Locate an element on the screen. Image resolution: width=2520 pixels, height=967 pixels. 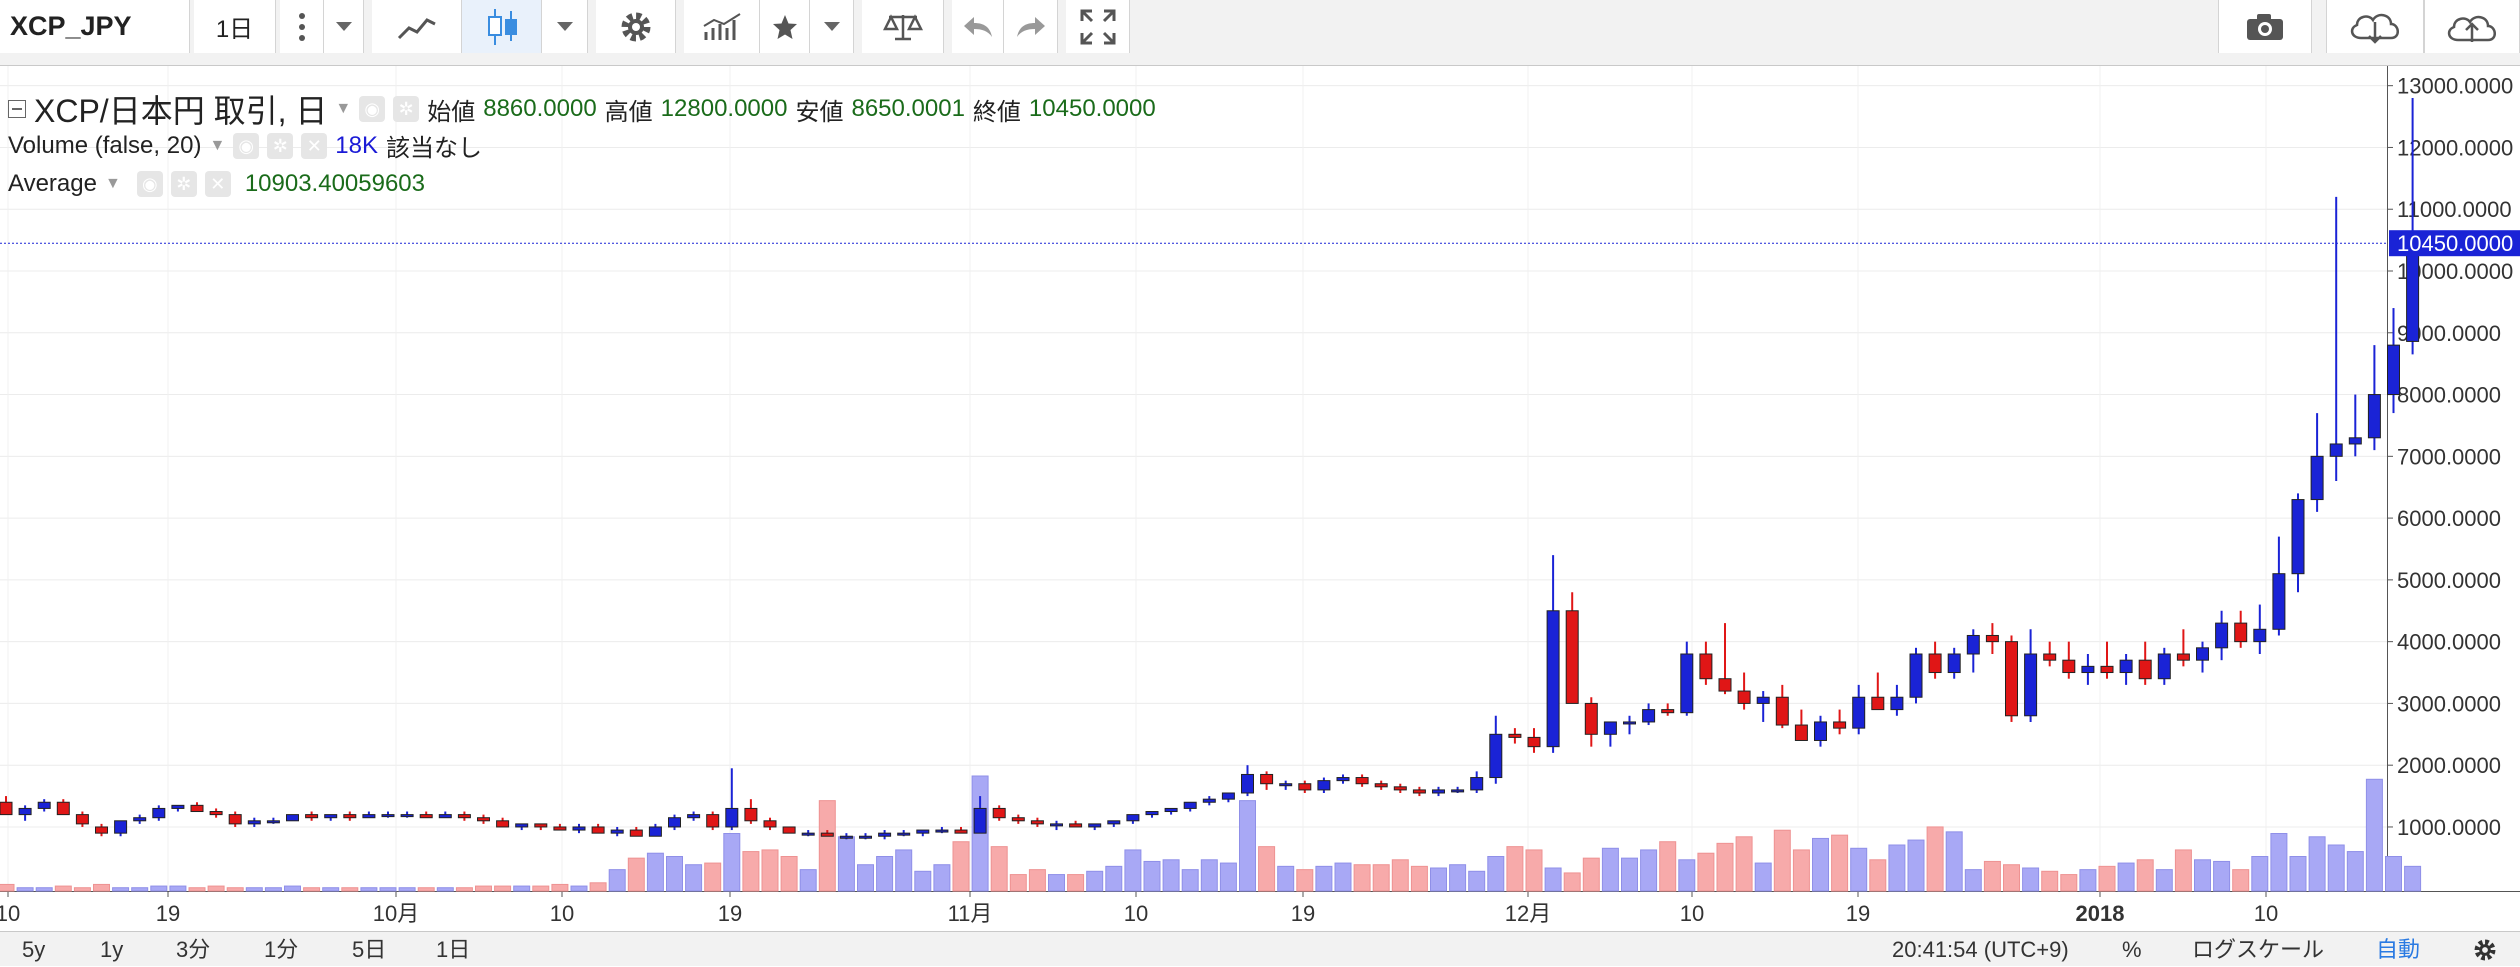
x-tick-label: 2018 is located at coordinates (2100, 913).